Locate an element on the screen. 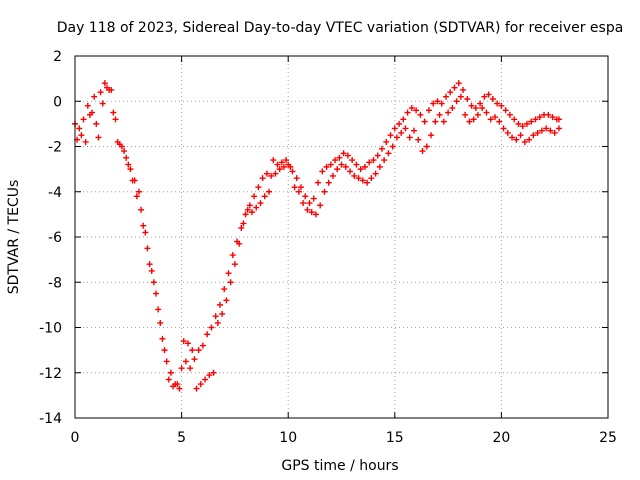 This screenshot has width=640, height=480. y-axis-label: SDTVAR / TECUs is located at coordinates (14, 237).